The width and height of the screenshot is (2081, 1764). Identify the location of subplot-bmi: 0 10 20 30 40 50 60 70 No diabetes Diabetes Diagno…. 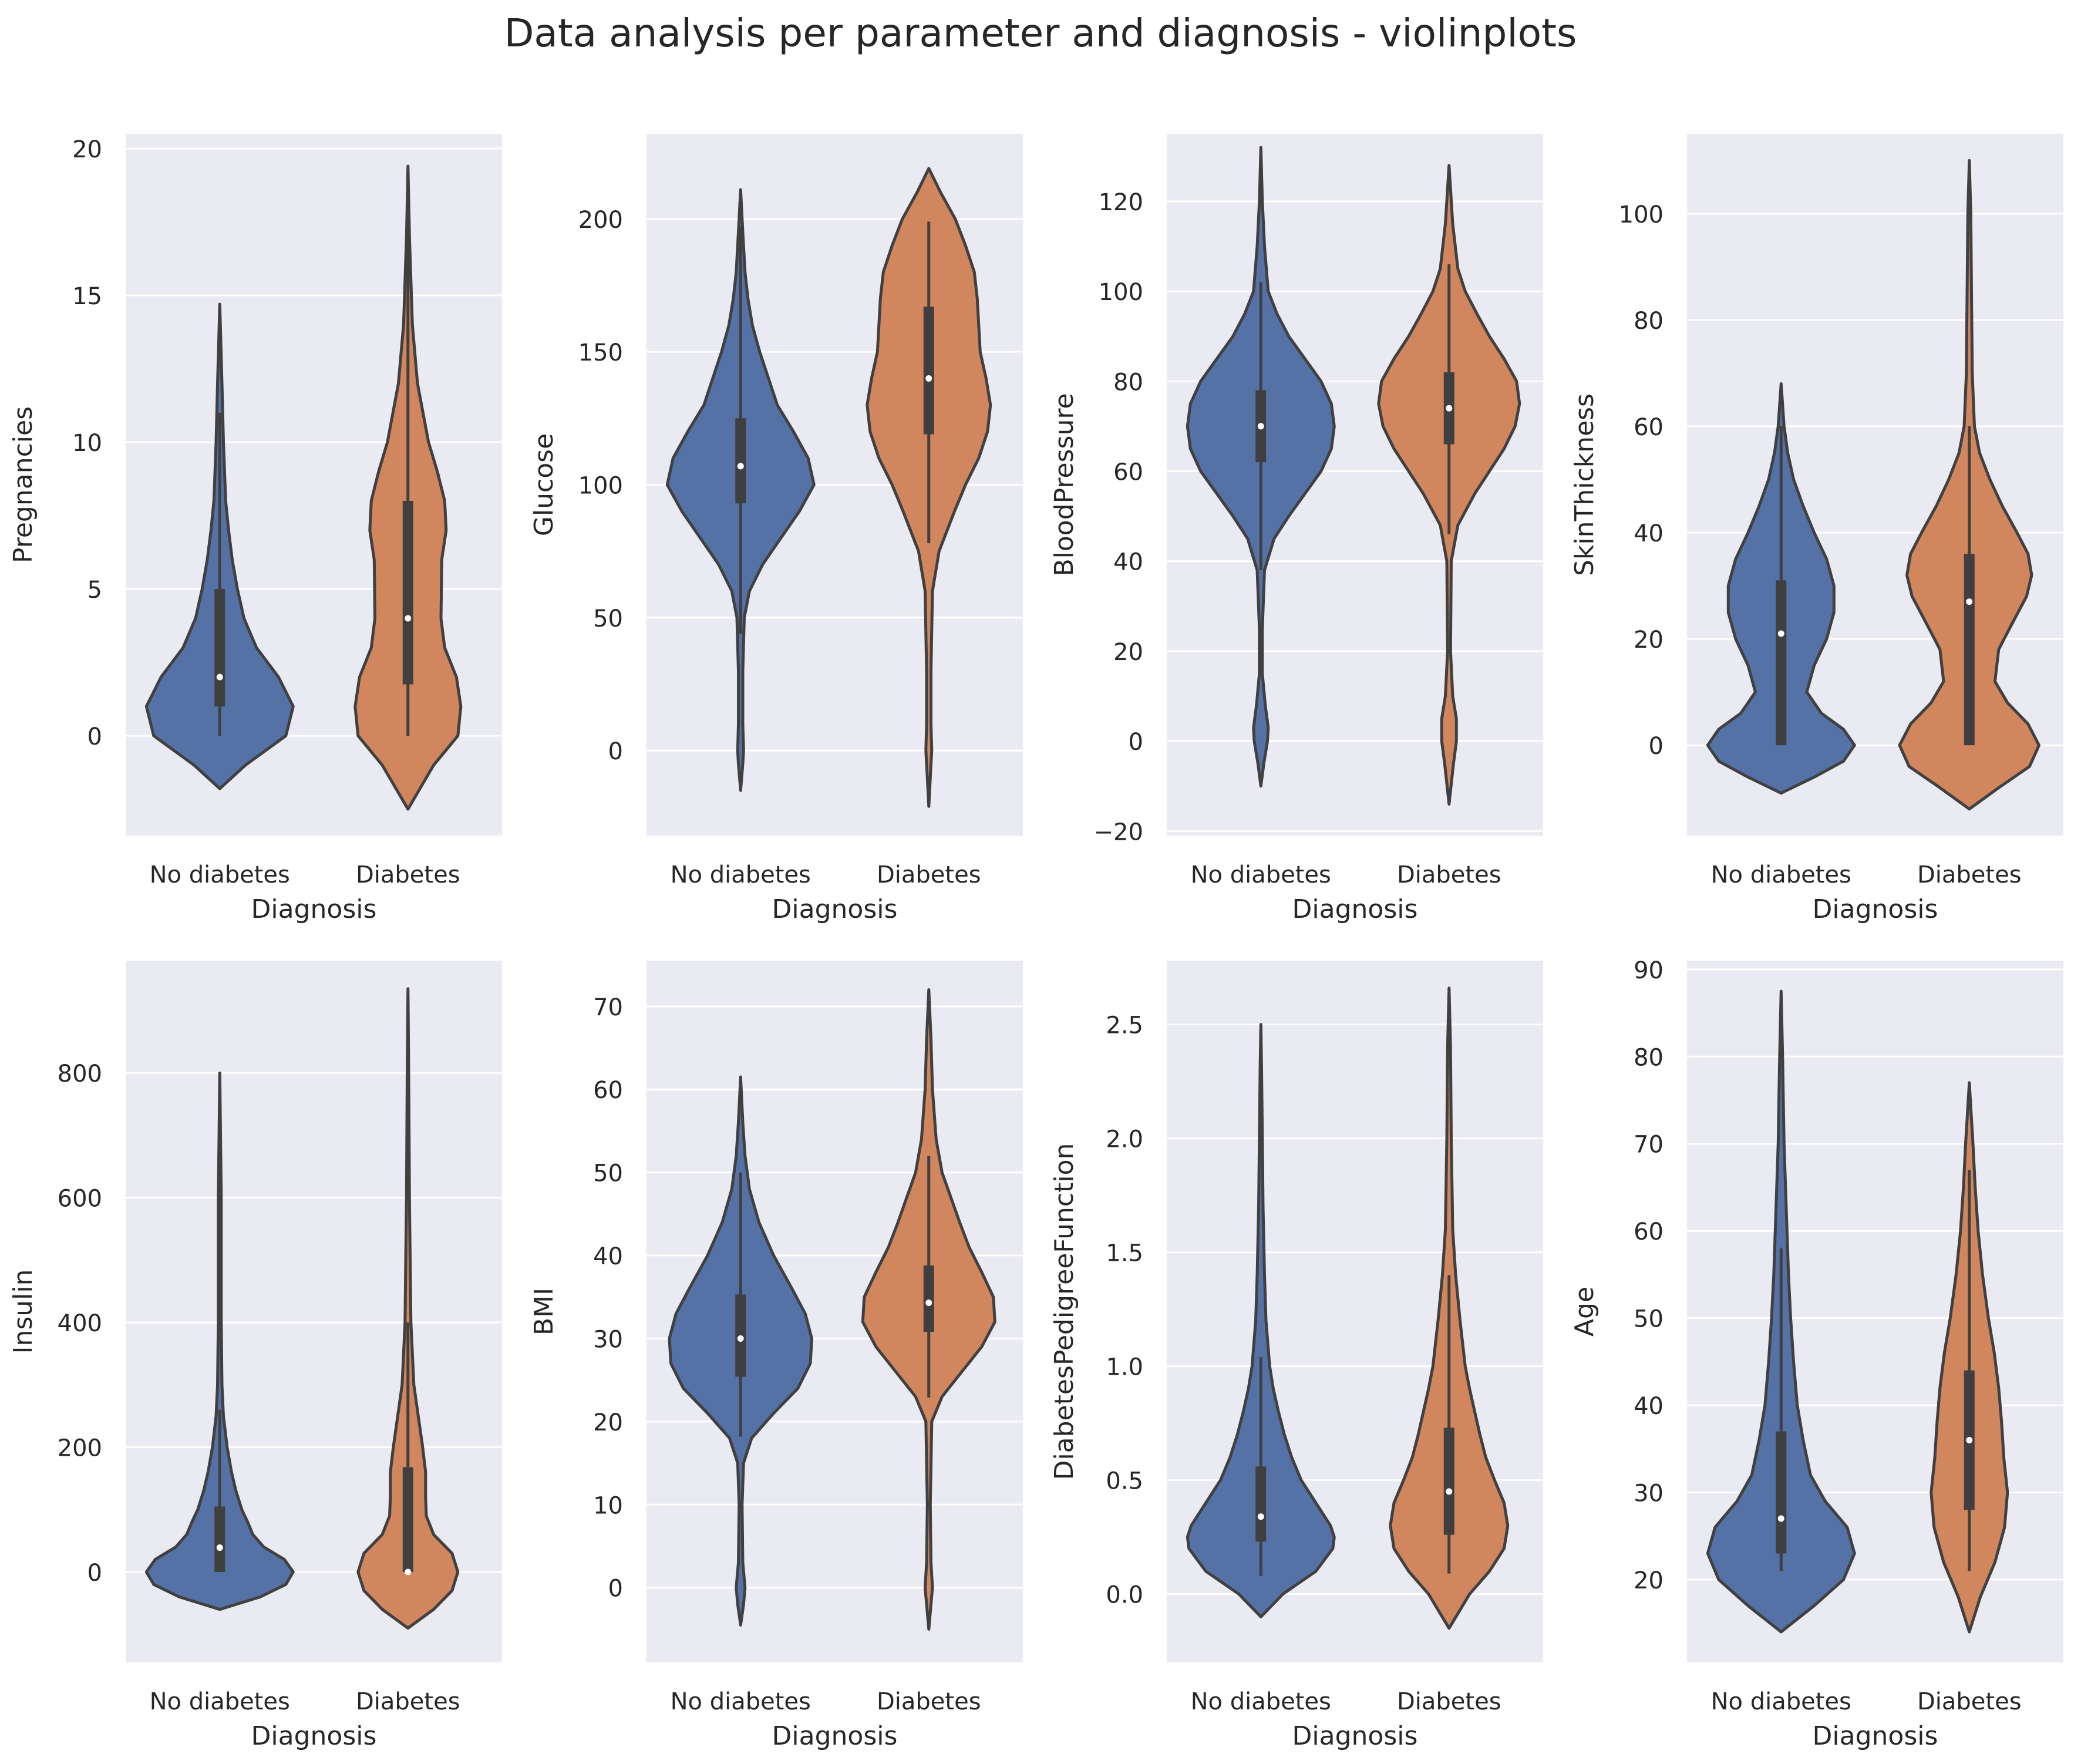
(776, 1356).